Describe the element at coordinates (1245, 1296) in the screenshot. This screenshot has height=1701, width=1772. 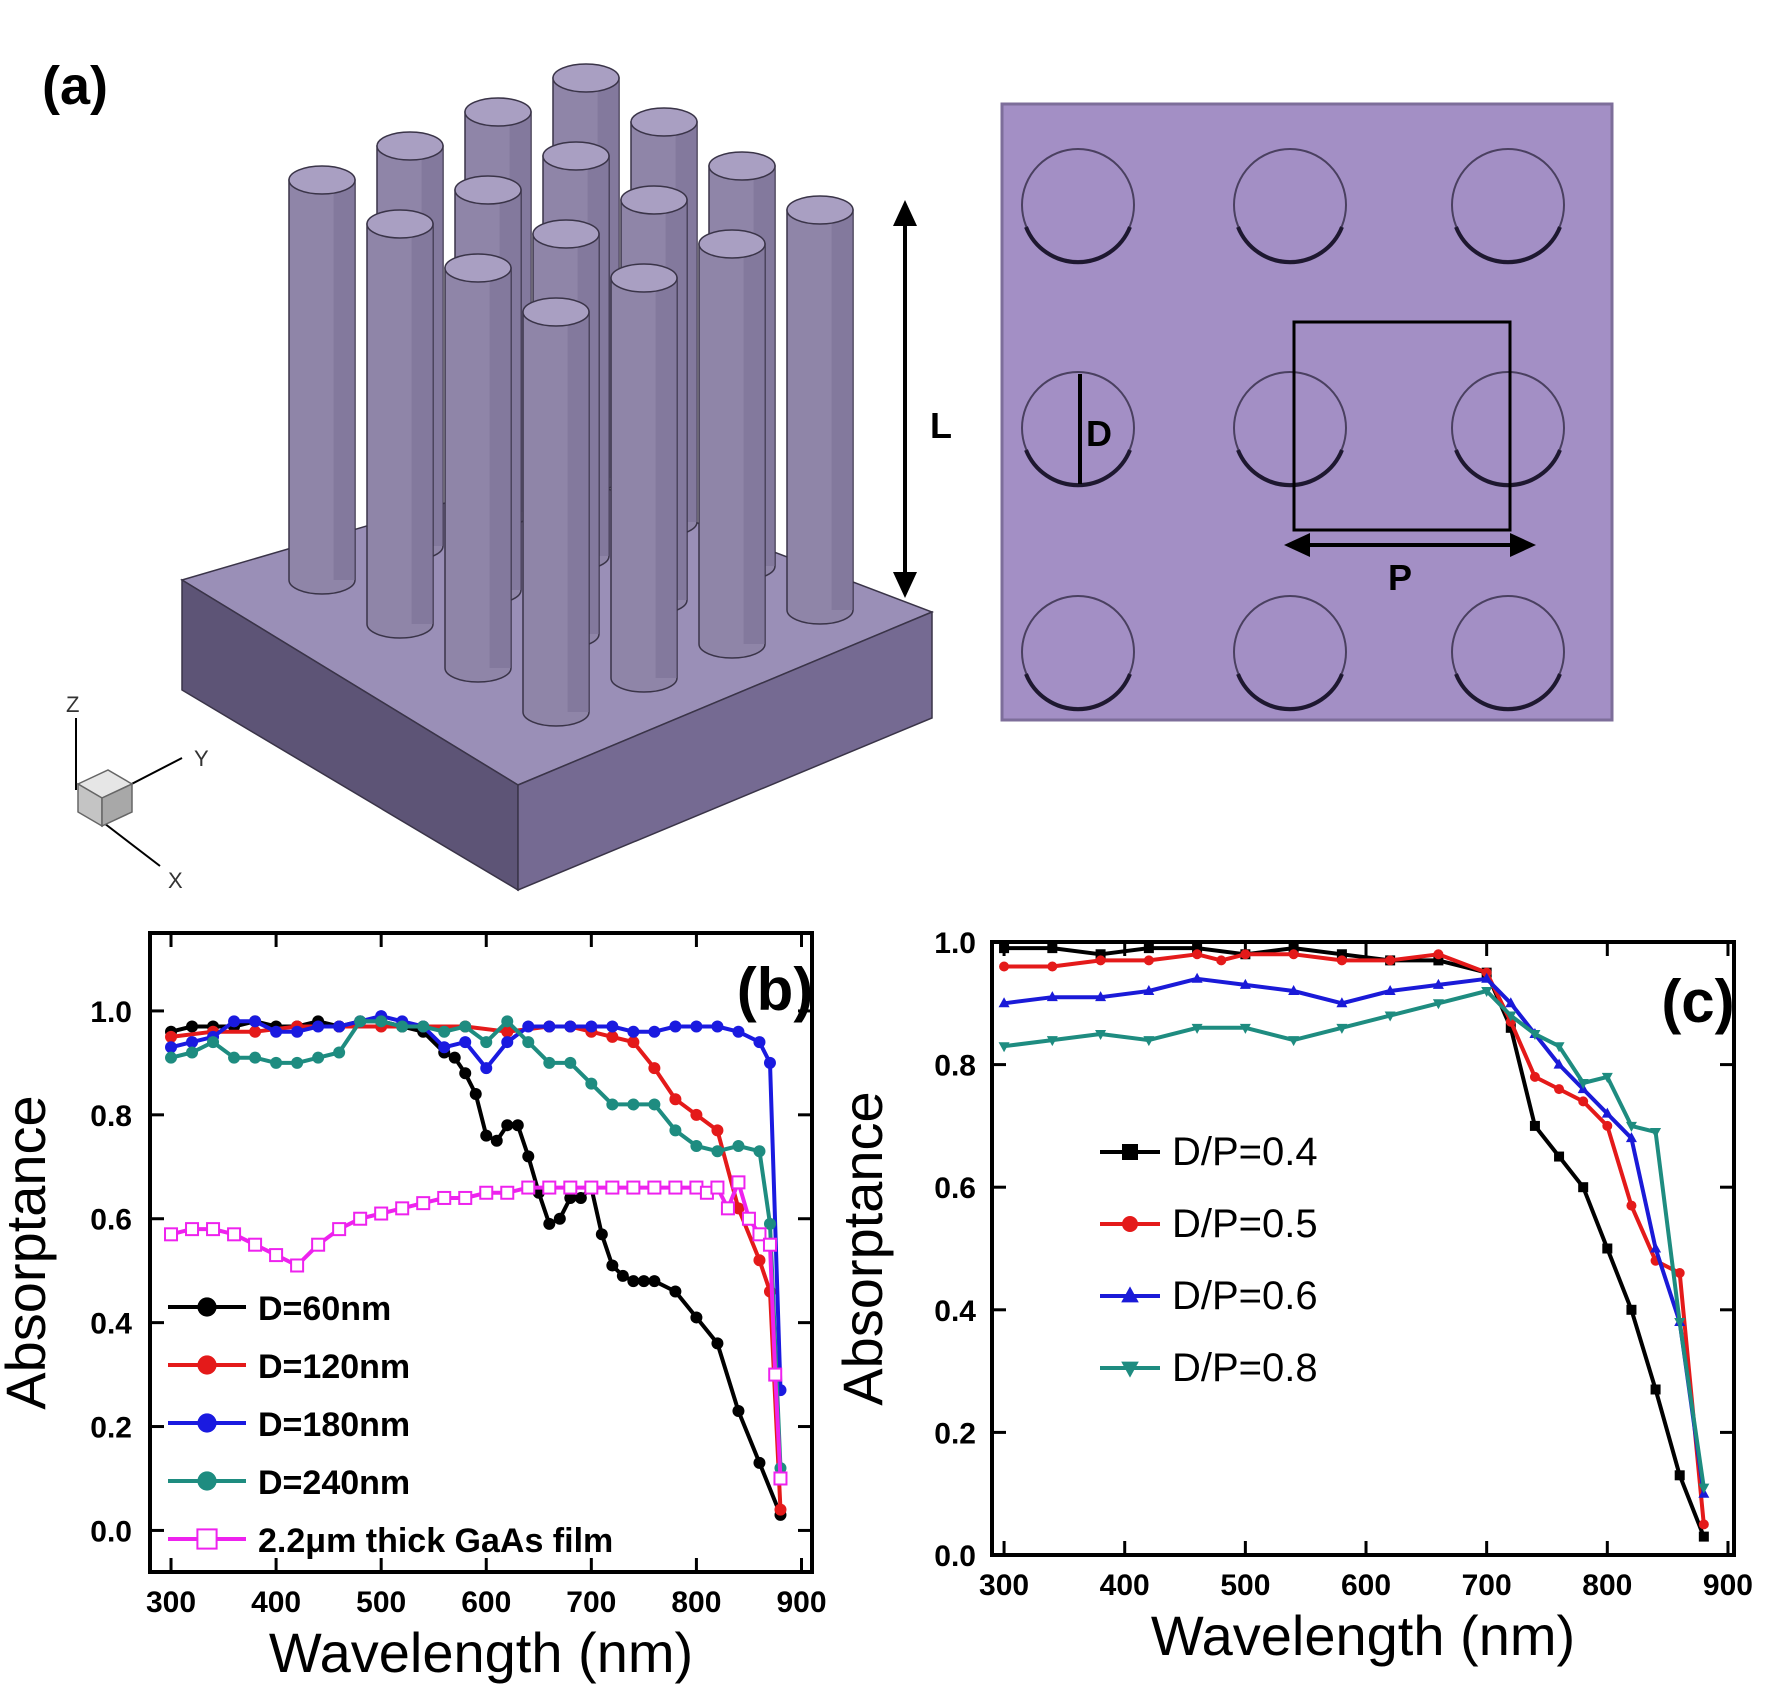
I see `legend-label: D/P=0.6` at that location.